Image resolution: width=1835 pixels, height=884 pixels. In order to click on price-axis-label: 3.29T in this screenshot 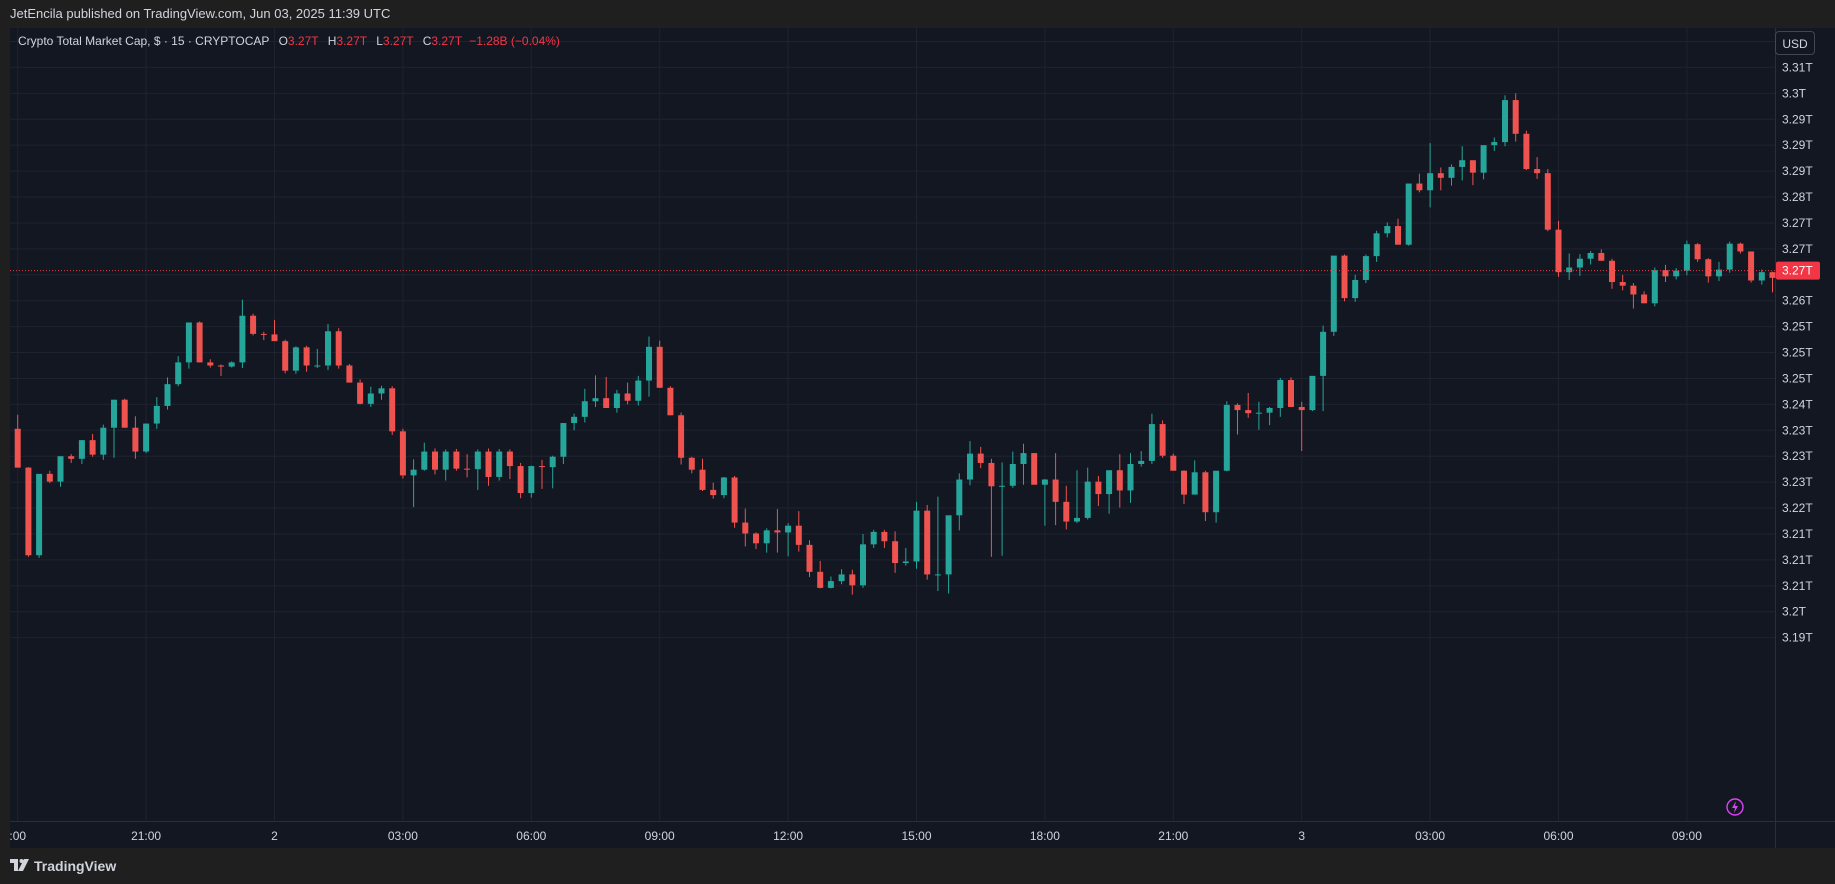, I will do `click(1797, 145)`.